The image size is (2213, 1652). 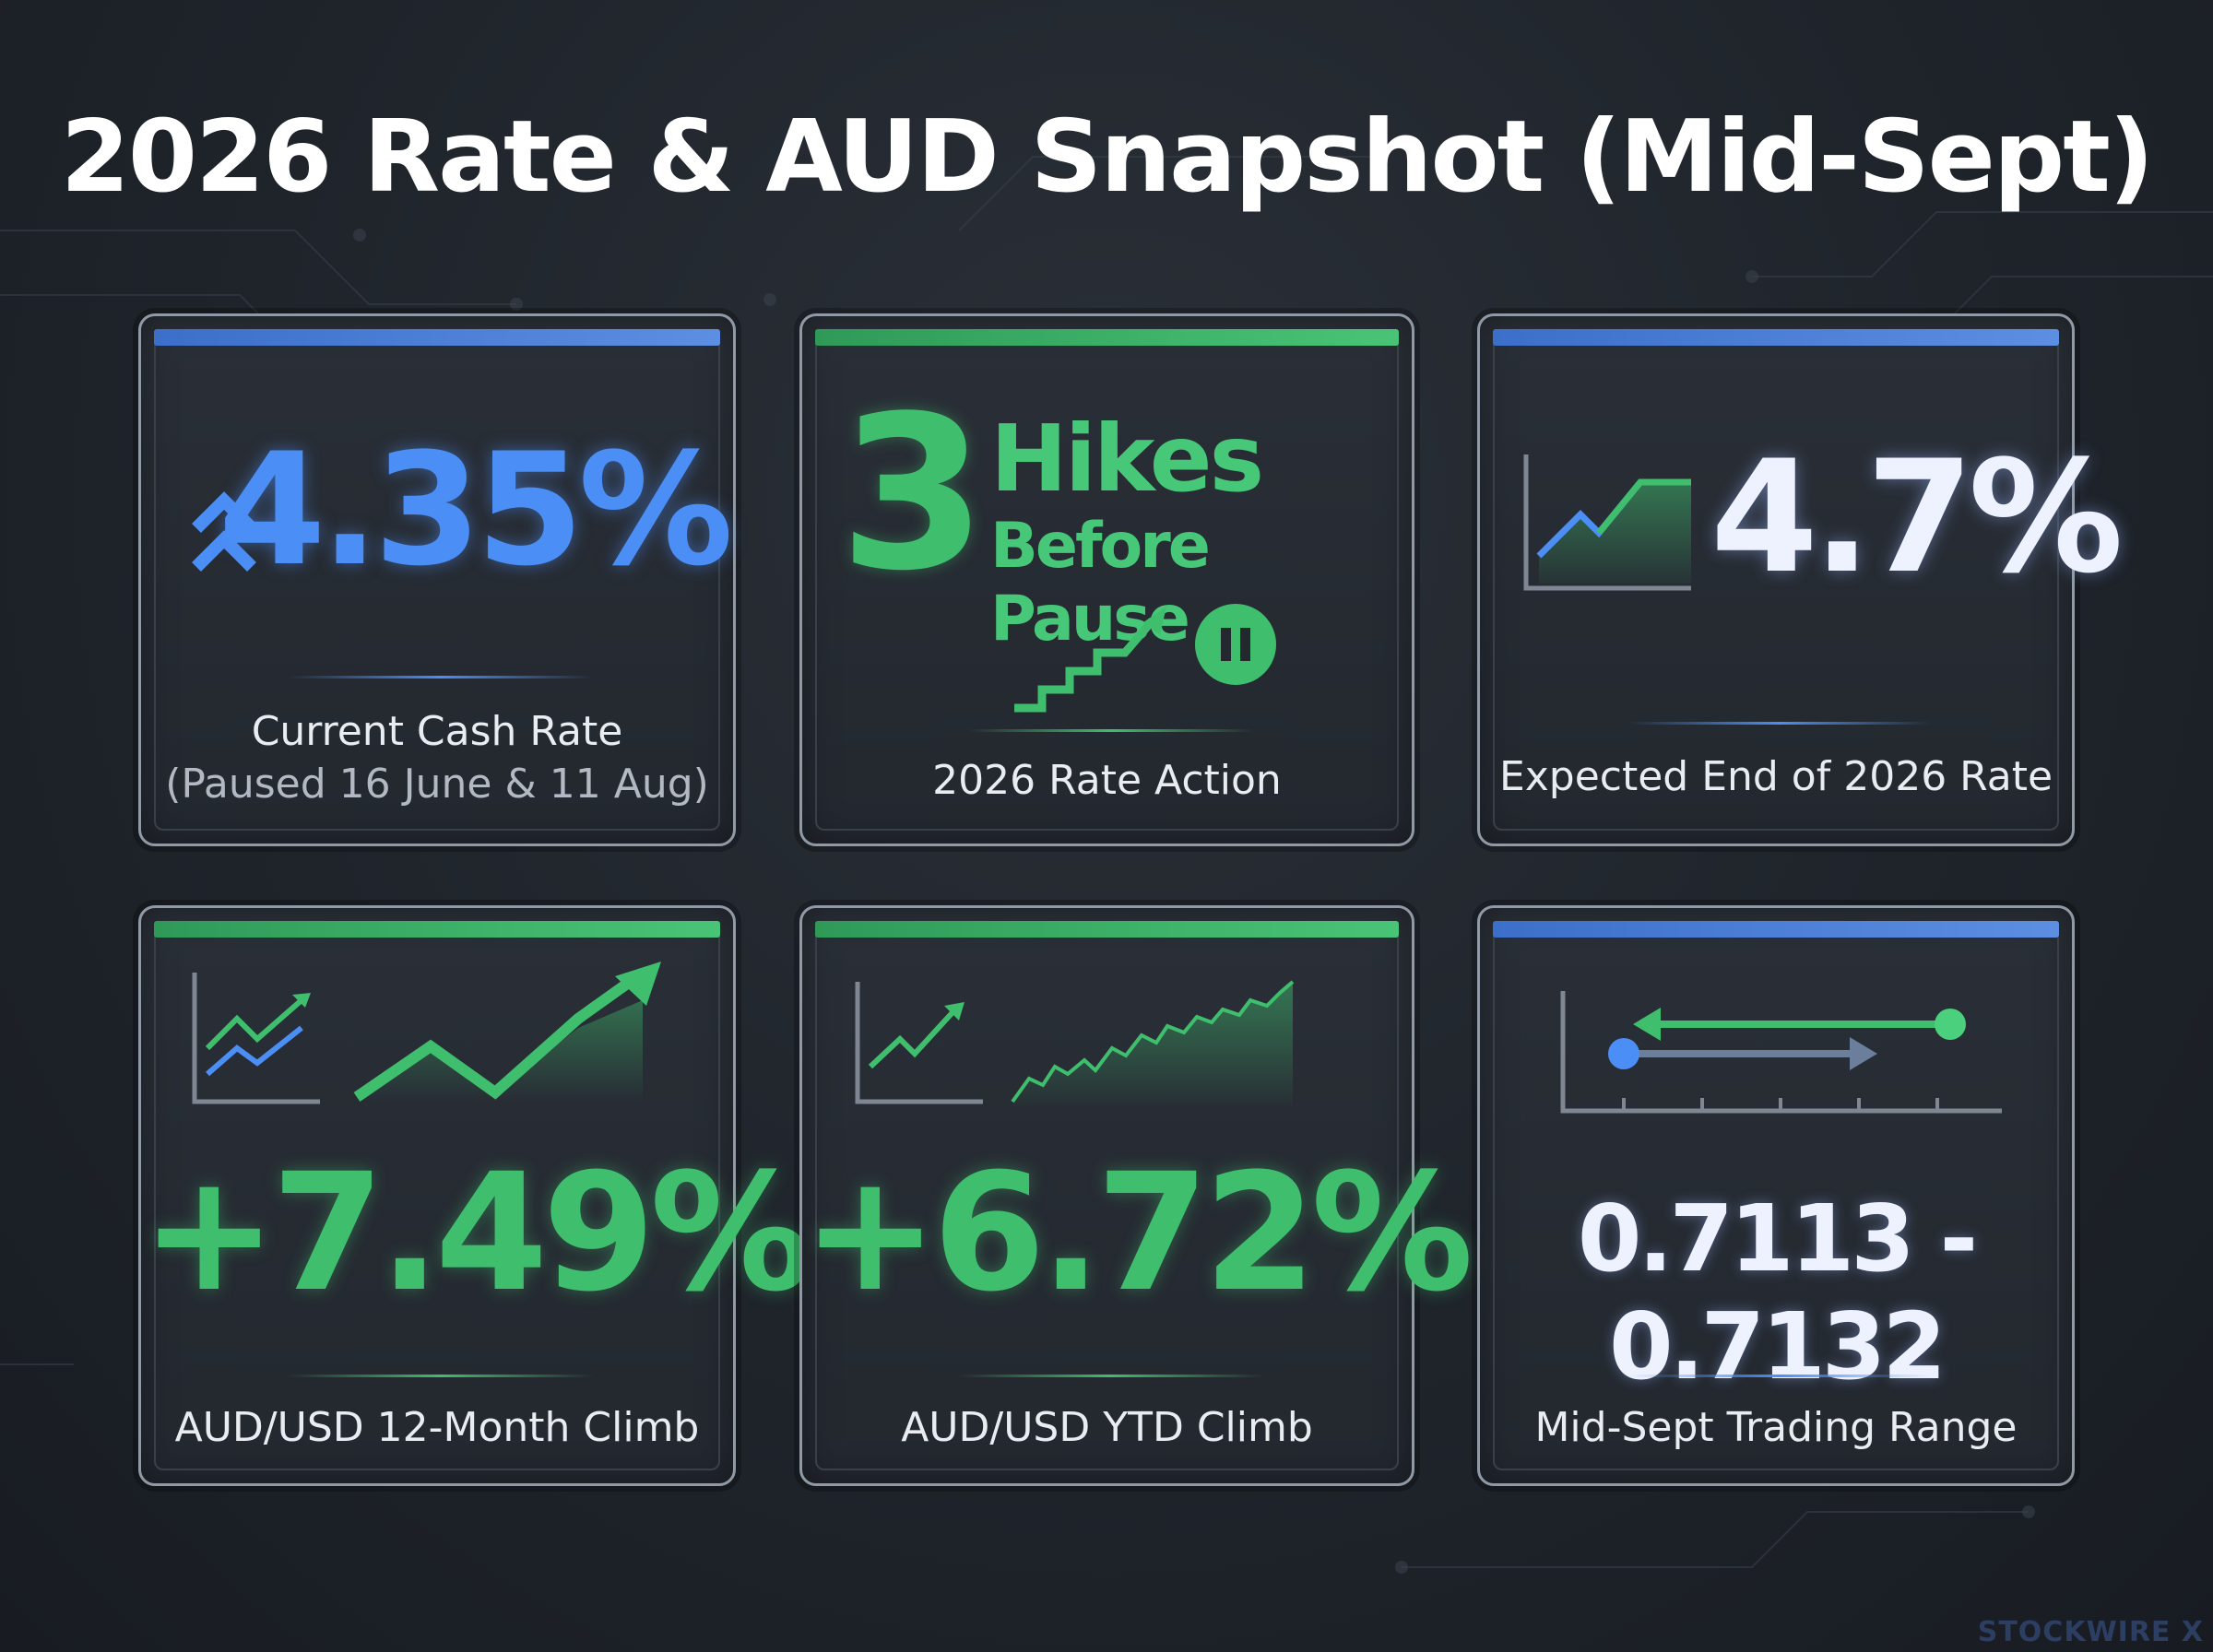 What do you see at coordinates (1775, 776) in the screenshot?
I see `card-label: Expected End of 2026 Rate` at bounding box center [1775, 776].